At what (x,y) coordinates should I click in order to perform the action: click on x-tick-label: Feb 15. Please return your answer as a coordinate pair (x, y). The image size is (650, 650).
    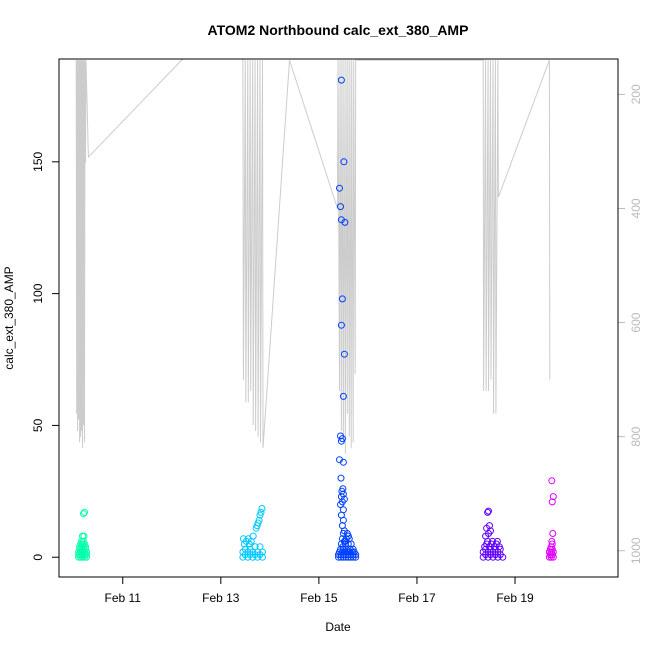
    Looking at the image, I should click on (319, 598).